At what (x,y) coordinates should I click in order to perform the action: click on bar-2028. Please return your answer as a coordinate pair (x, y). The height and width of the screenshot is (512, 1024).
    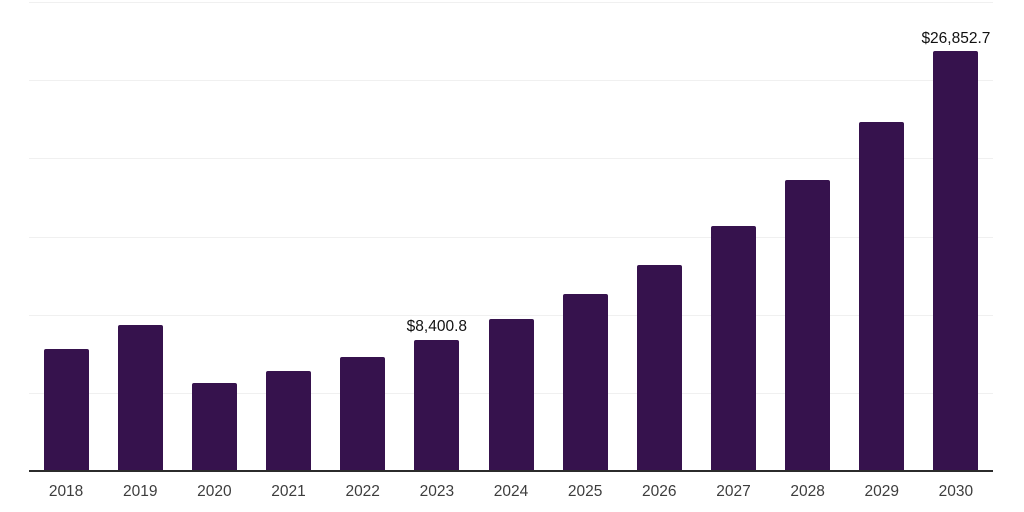
    Looking at the image, I should click on (808, 325).